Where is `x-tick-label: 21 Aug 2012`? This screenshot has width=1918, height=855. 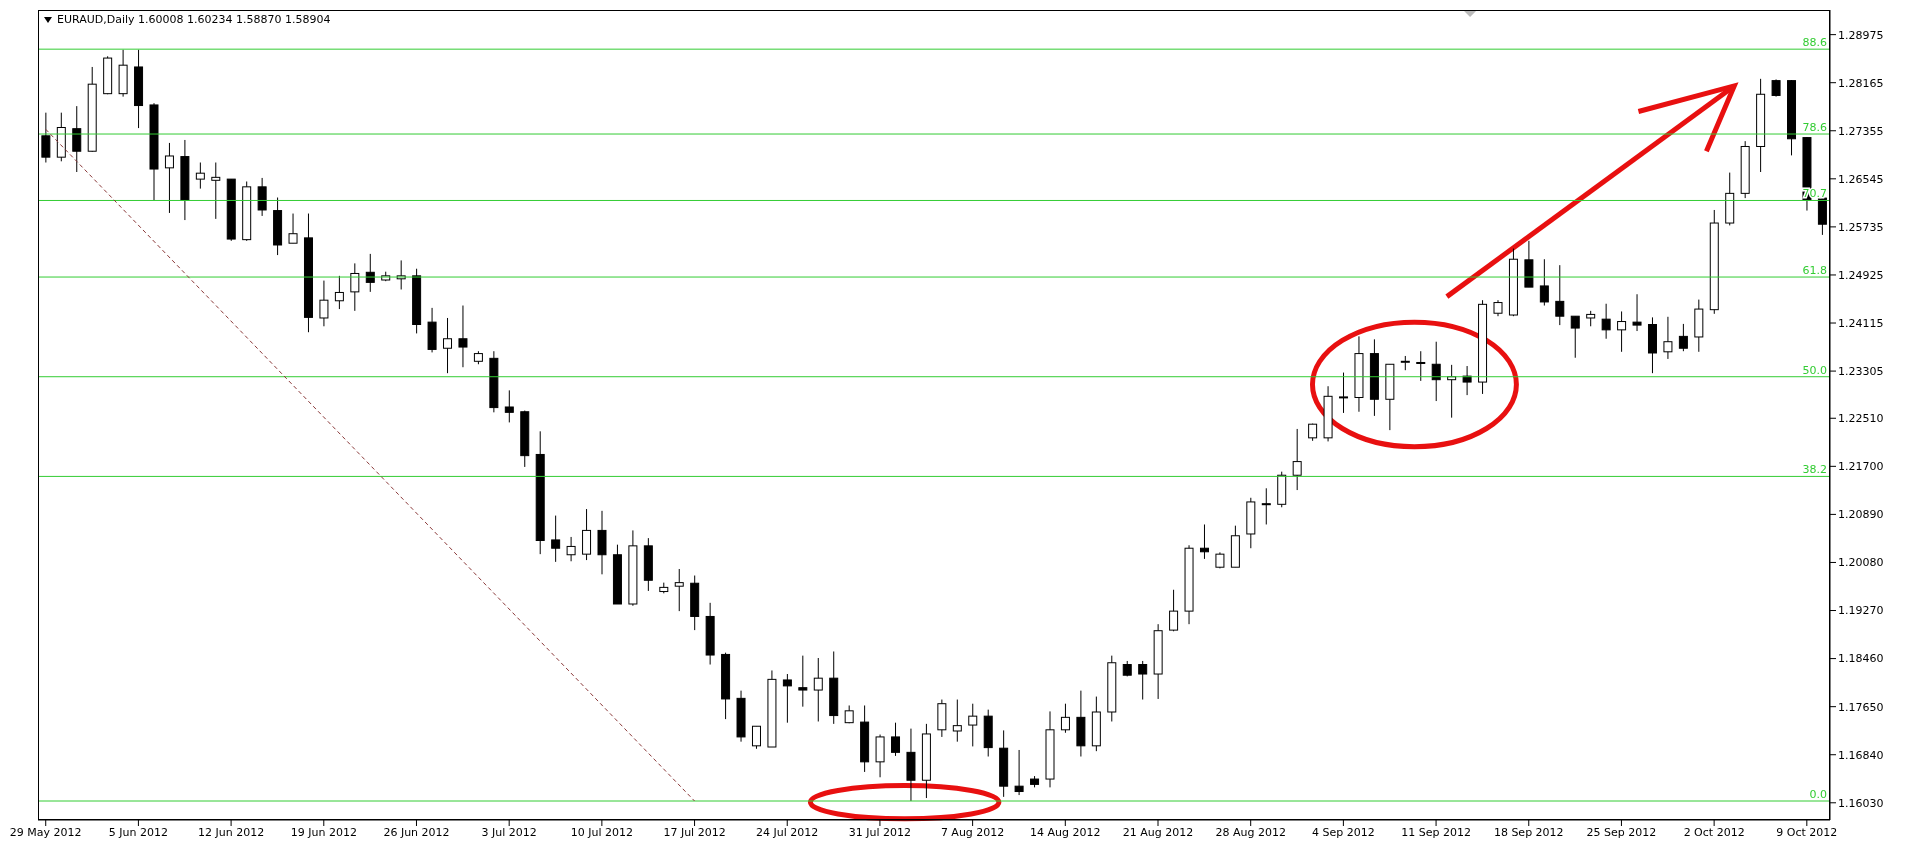
x-tick-label: 21 Aug 2012 is located at coordinates (1158, 832).